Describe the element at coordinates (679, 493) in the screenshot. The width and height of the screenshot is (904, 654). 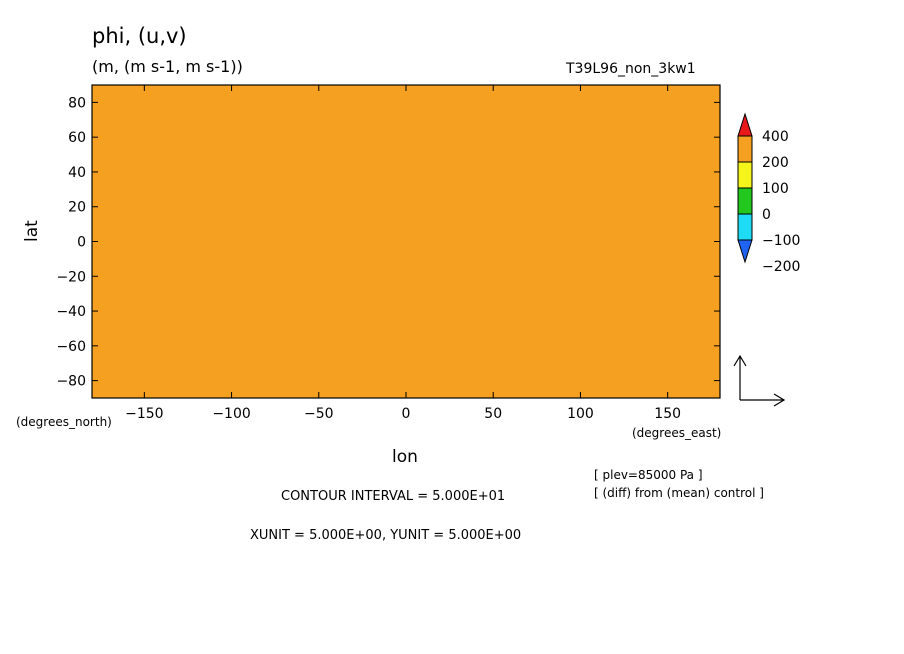
I see `info-diff: [ (diff) from (mean) control ]` at that location.